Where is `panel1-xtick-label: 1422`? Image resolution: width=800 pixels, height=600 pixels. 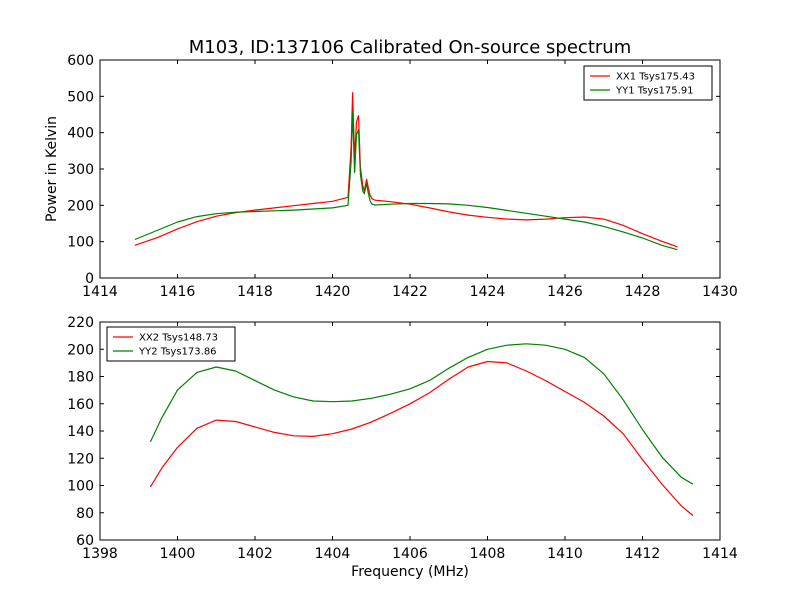 panel1-xtick-label: 1422 is located at coordinates (410, 292).